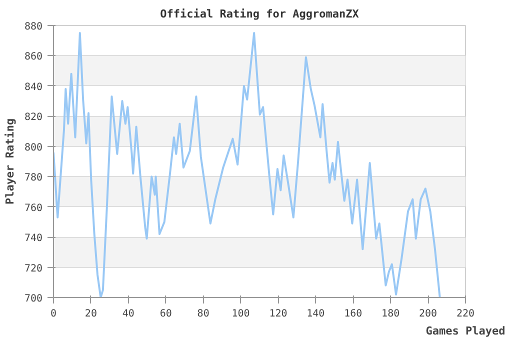  What do you see at coordinates (33, 148) in the screenshot?
I see `y-tick-label: 800` at bounding box center [33, 148].